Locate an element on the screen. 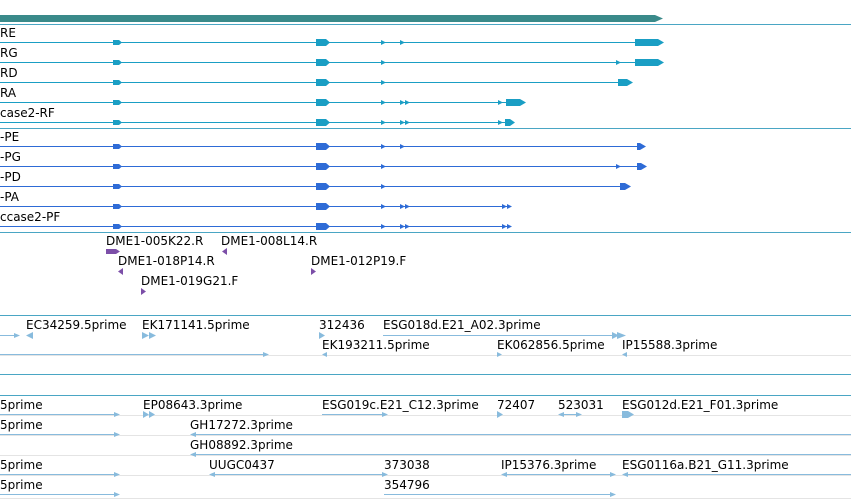  est-label: ESG018d.E21_A02.3prime is located at coordinates (462, 325).